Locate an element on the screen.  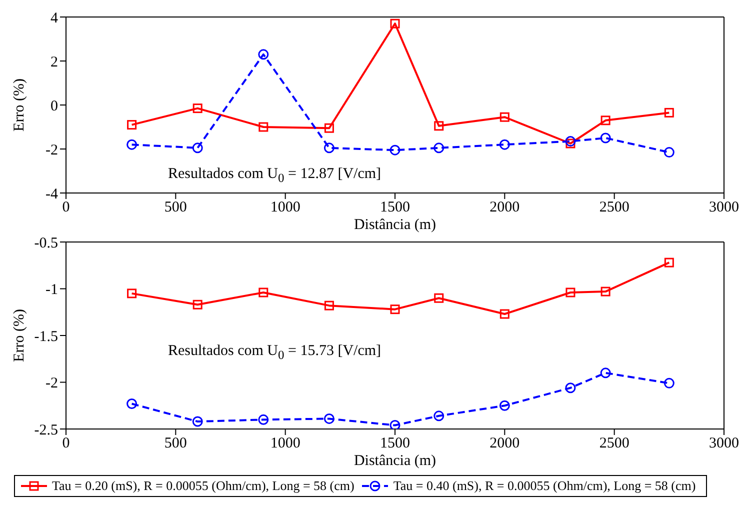
y-tick-label: -1 is located at coordinates (52, 290).